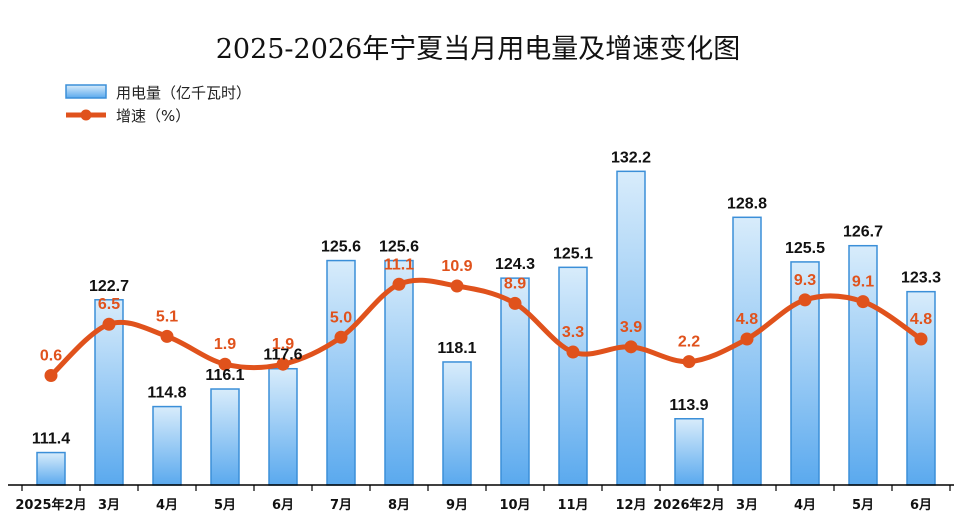  I want to click on legend-line-label: 增速（%）, so click(153, 116).